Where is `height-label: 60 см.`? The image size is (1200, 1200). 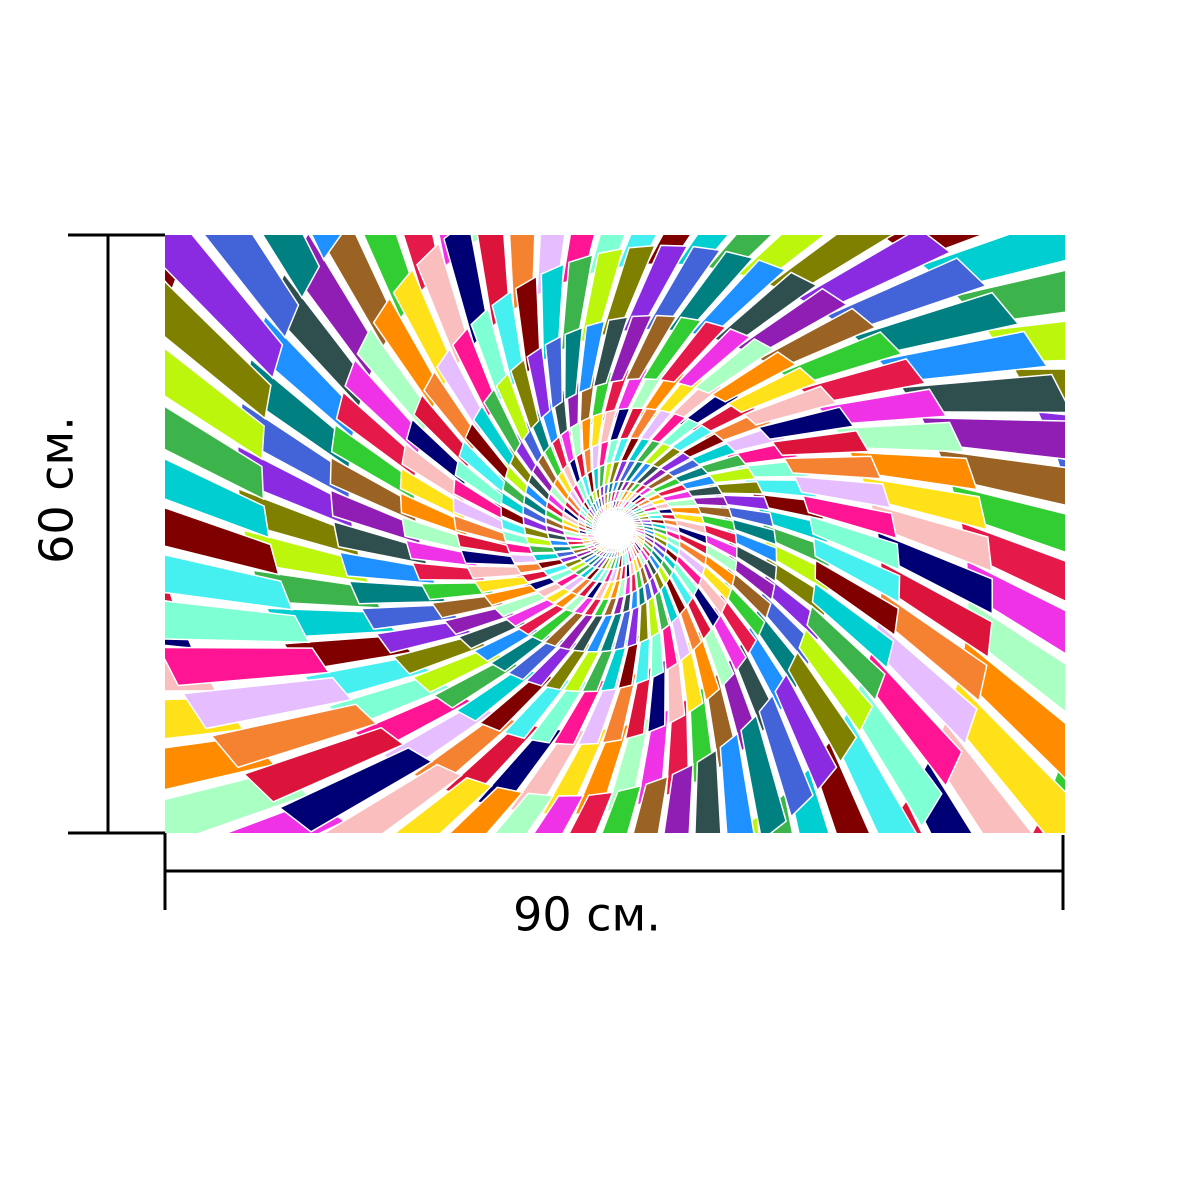
height-label: 60 см. is located at coordinates (57, 490).